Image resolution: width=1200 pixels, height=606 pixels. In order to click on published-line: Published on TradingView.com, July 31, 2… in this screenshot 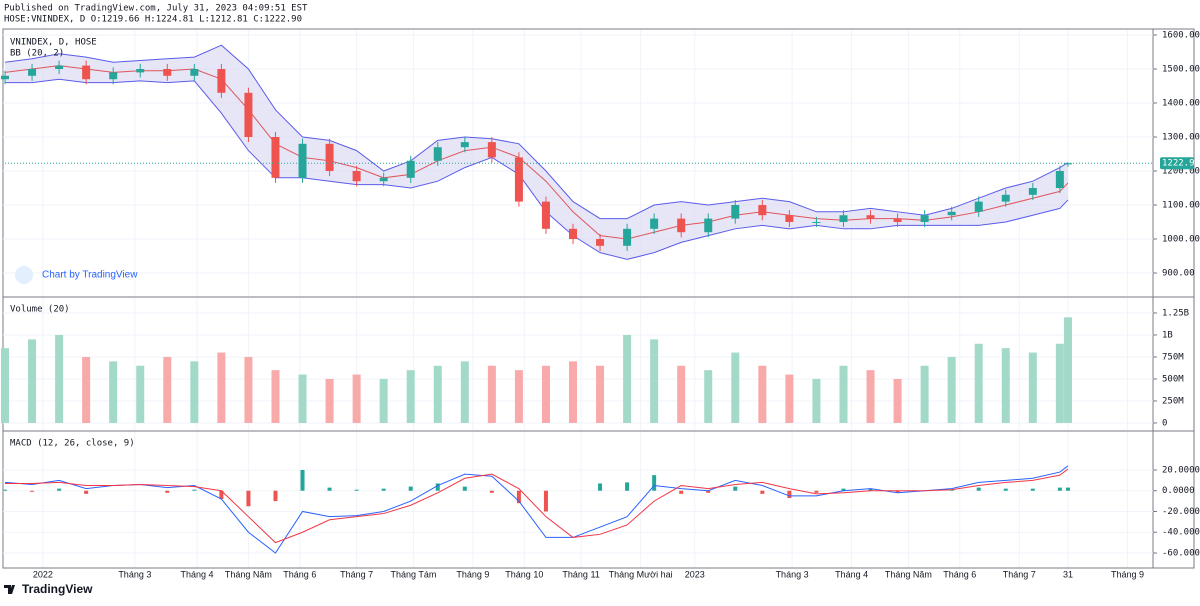, I will do `click(156, 9)`.